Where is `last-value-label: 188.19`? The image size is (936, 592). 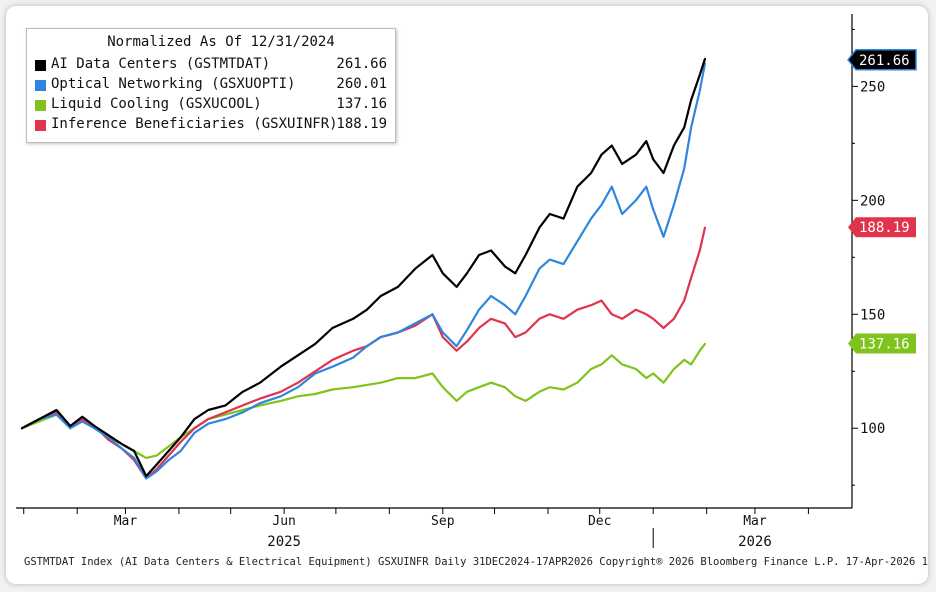 last-value-label: 188.19 is located at coordinates (884, 228).